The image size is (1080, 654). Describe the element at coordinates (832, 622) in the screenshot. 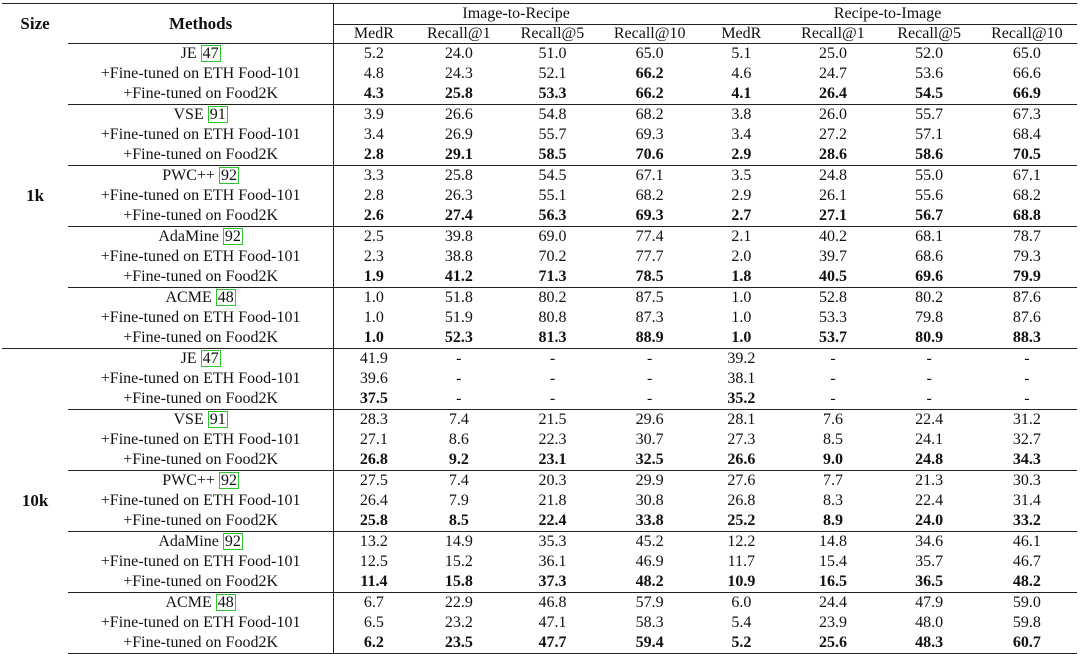

I see `value-cell: 23.9` at that location.